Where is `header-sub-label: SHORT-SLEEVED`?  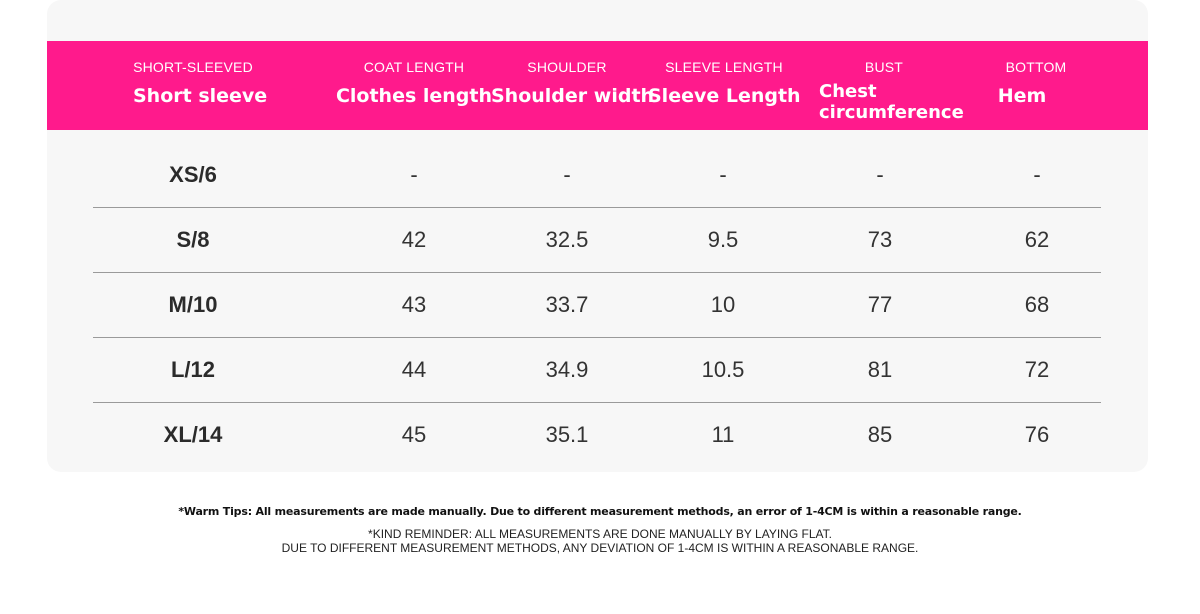 header-sub-label: SHORT-SLEEVED is located at coordinates (193, 67).